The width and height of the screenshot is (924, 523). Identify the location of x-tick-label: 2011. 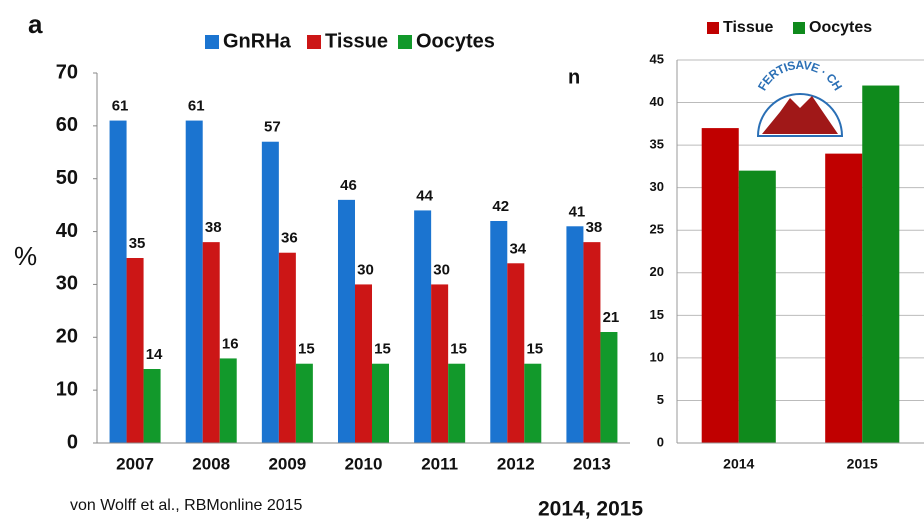
(439, 463).